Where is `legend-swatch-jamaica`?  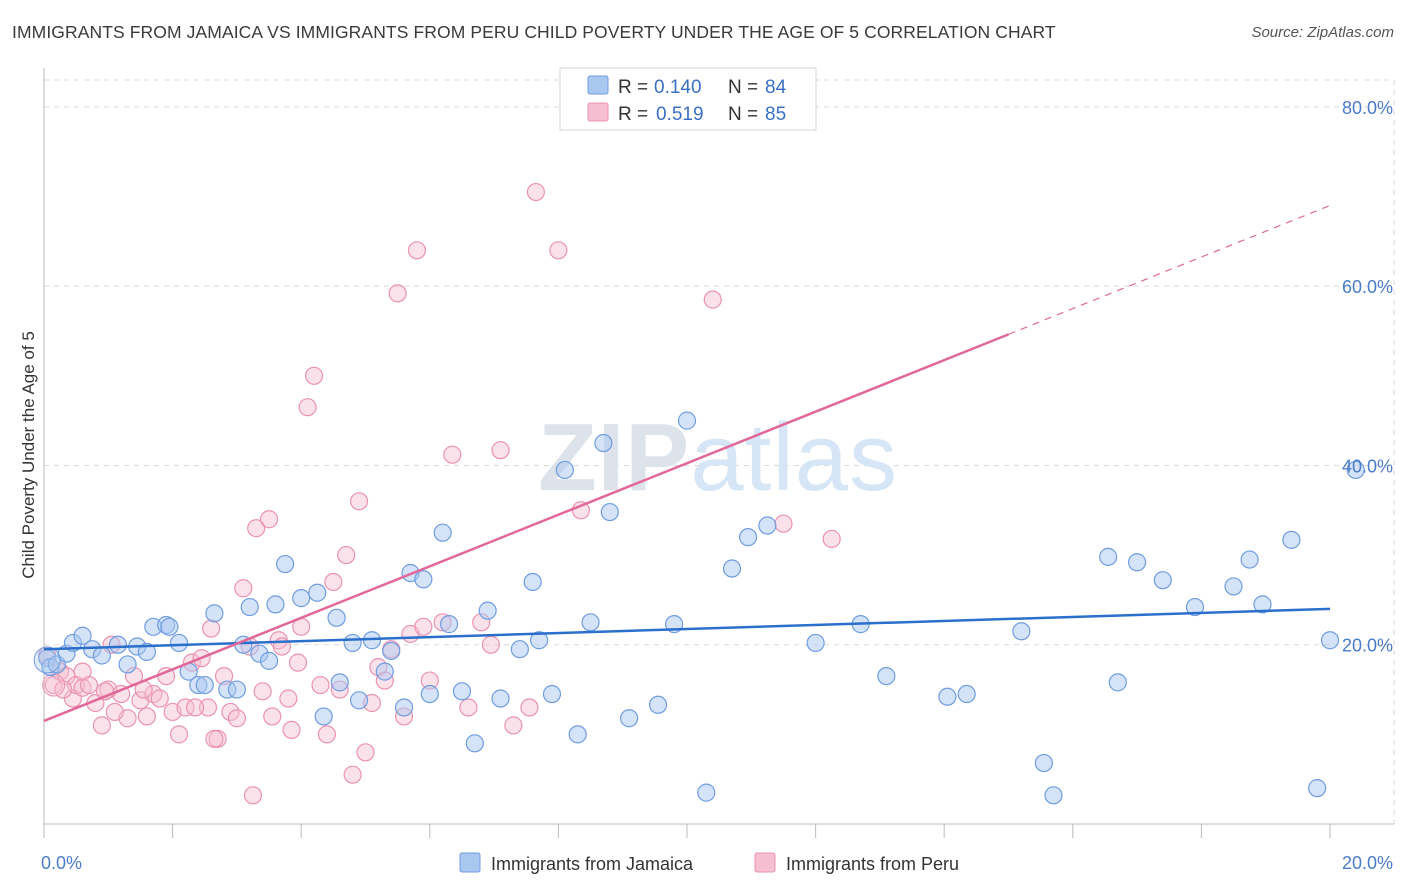 legend-swatch-jamaica is located at coordinates (598, 85).